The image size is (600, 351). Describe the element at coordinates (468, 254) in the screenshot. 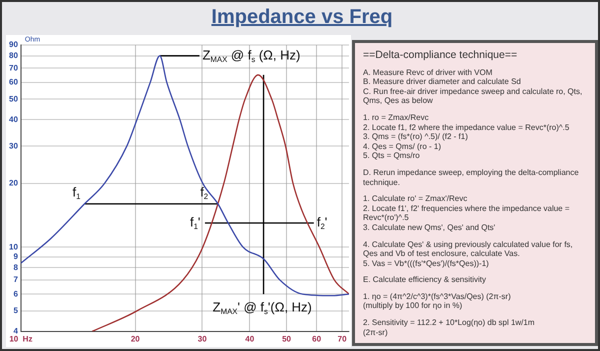

I see `text: 4. Calculate Qes' & using previously calculated value for fs, Qes and Vb of test enclosure, calculate Vas. 5. Vas = Vb*(((fs'*Qes')/(fs*Qes))-1)` at that location.